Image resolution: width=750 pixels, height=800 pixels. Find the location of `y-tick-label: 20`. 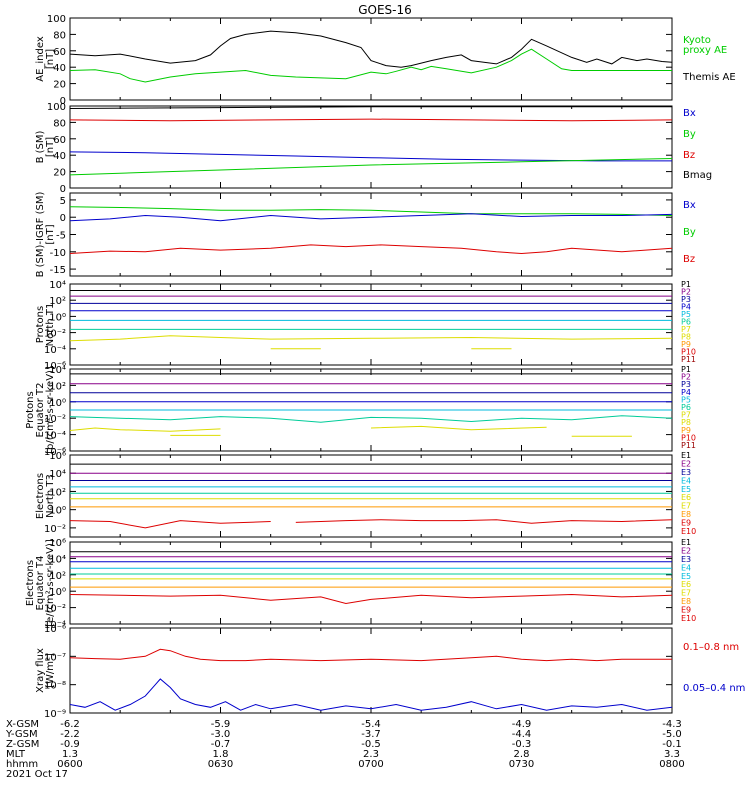

y-tick-label: 20 is located at coordinates (59, 85).